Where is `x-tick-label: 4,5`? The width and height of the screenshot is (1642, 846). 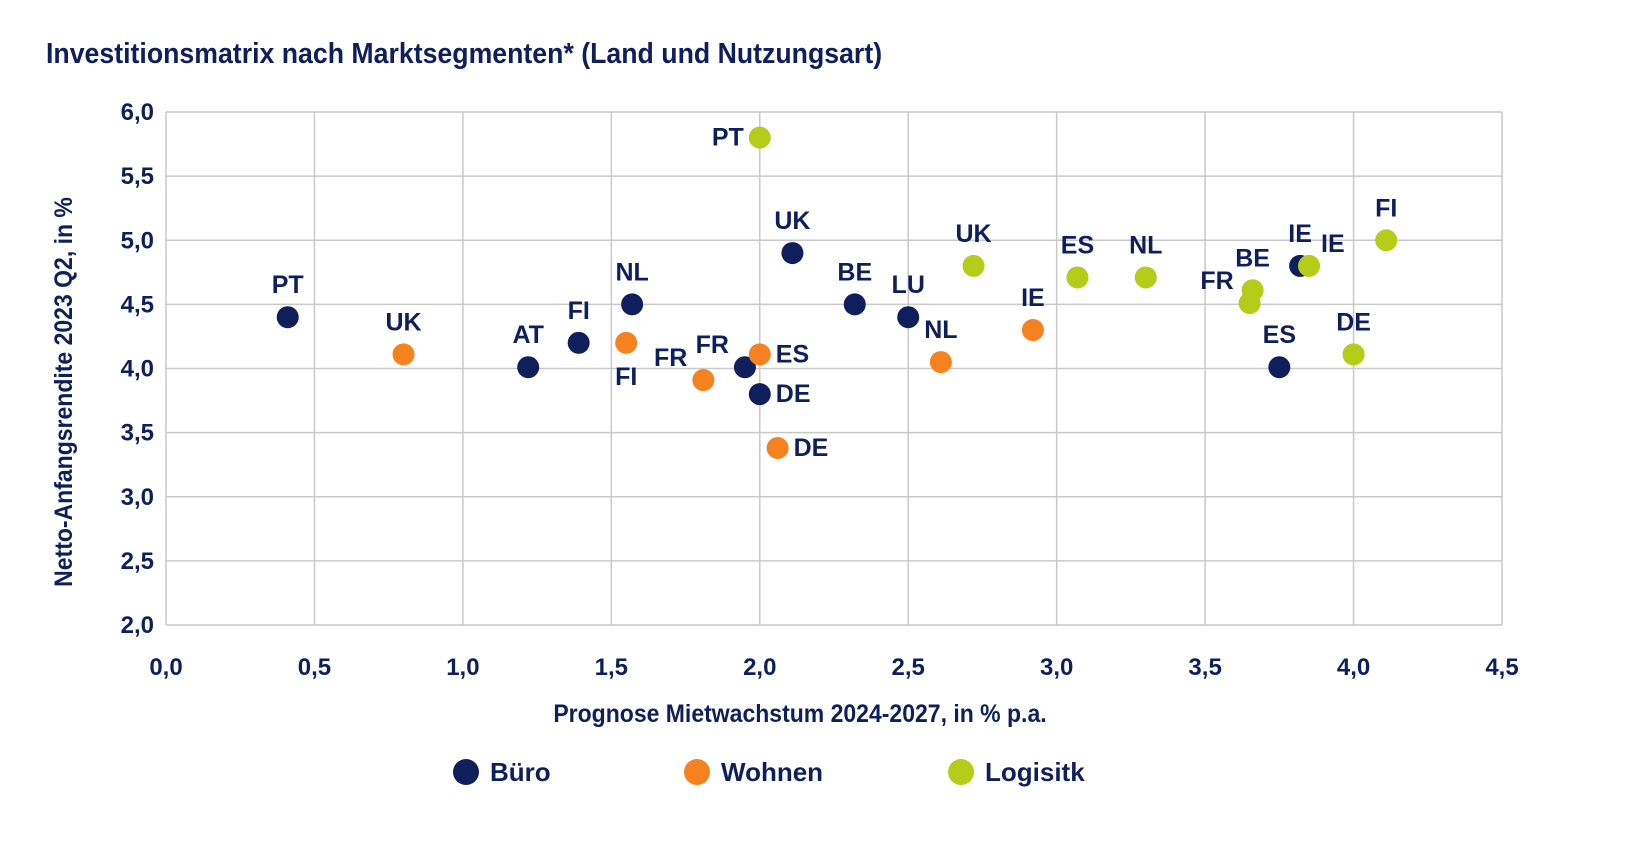
x-tick-label: 4,5 is located at coordinates (1501, 667).